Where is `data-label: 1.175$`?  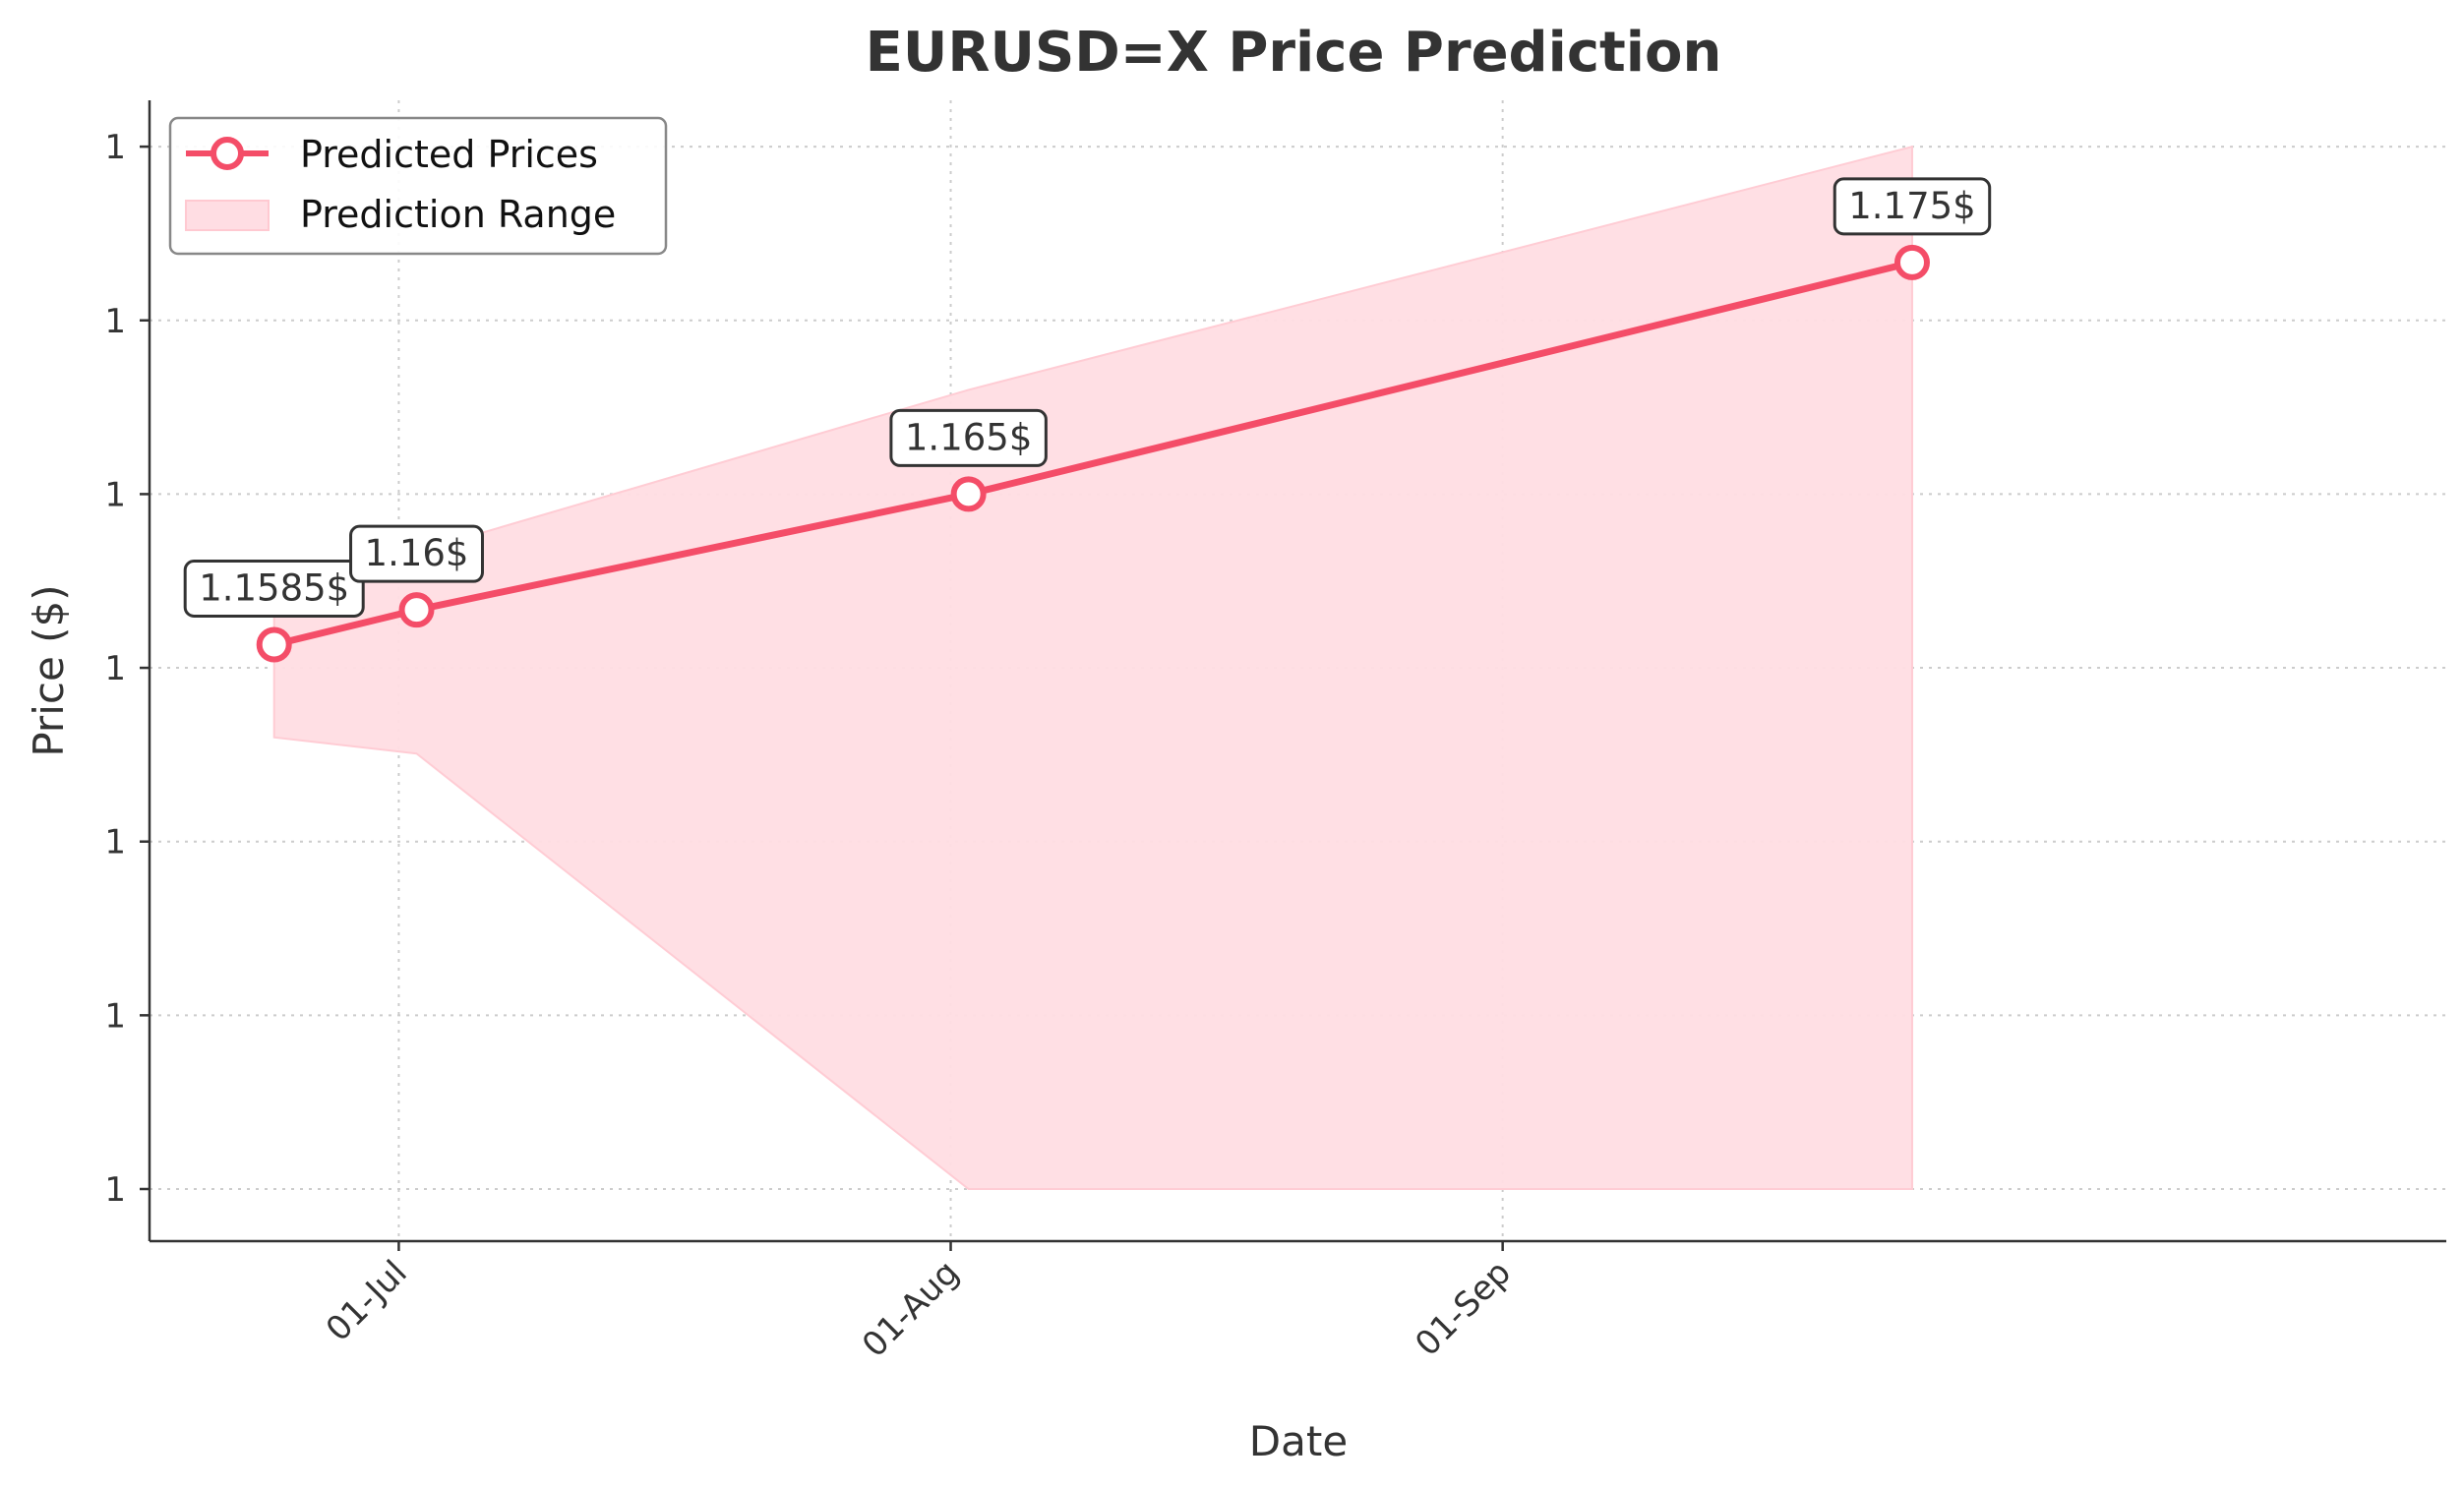
data-label: 1.175$ is located at coordinates (1913, 206).